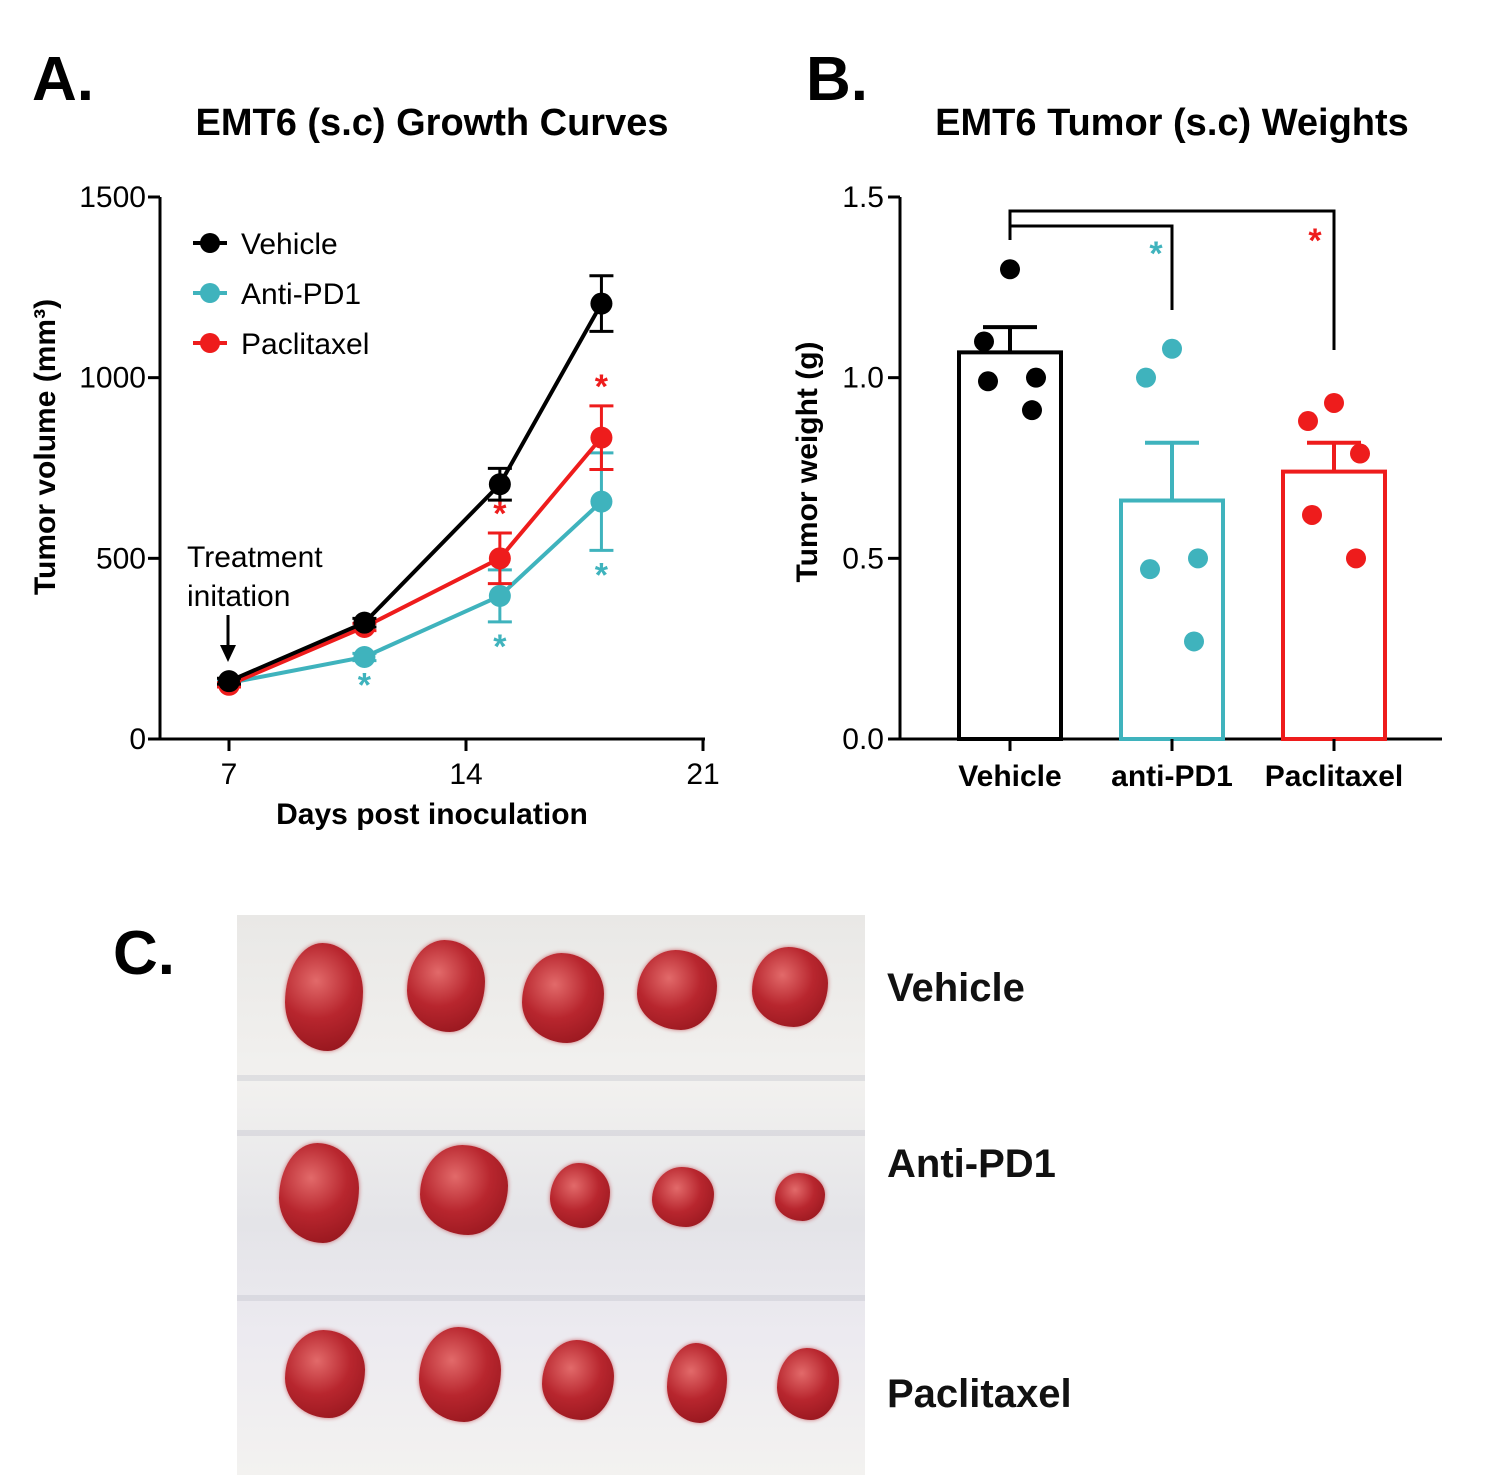 This screenshot has width=1510, height=1484. Describe the element at coordinates (863, 378) in the screenshot. I see `y-tick-label: 1.0` at that location.